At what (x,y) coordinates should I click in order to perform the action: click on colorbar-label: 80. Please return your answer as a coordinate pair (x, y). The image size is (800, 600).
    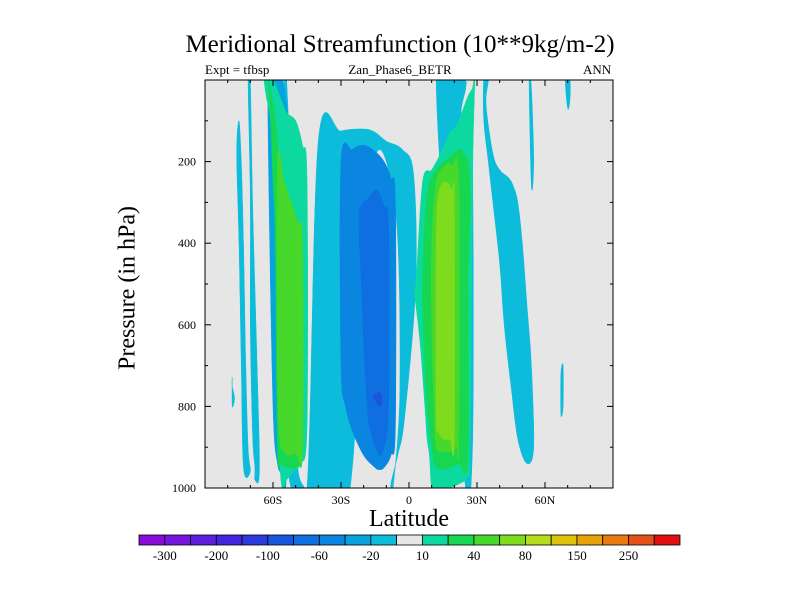
    Looking at the image, I should click on (525, 555).